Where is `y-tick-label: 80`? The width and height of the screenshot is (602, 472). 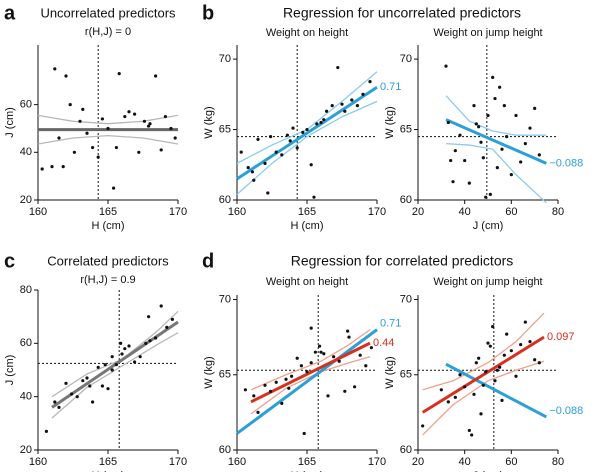
y-tick-label: 80 is located at coordinates (26, 290).